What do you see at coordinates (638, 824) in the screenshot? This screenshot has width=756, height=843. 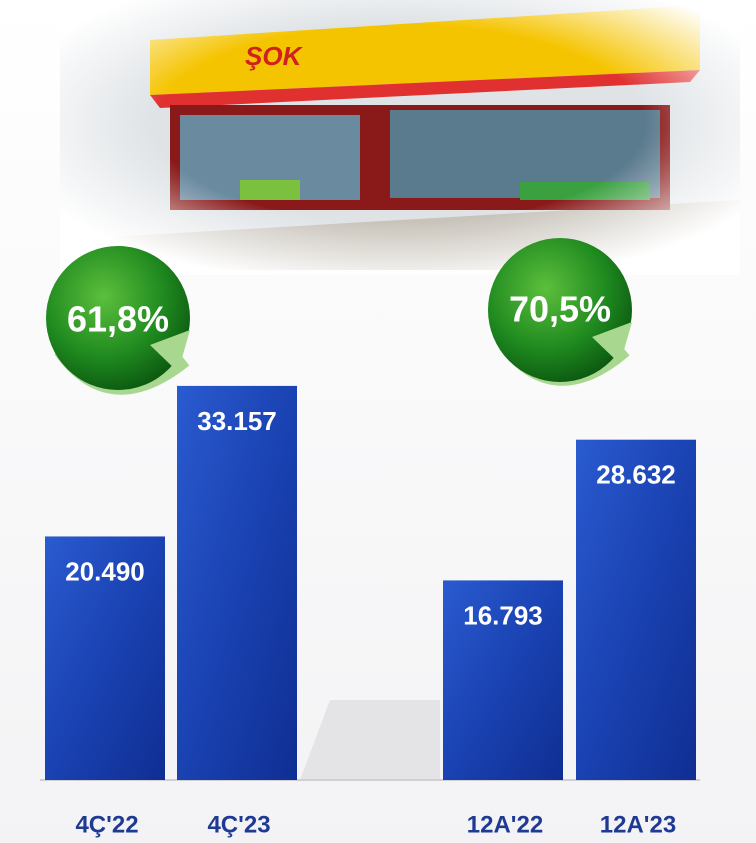 I see `x-tick-label: 12A'23` at bounding box center [638, 824].